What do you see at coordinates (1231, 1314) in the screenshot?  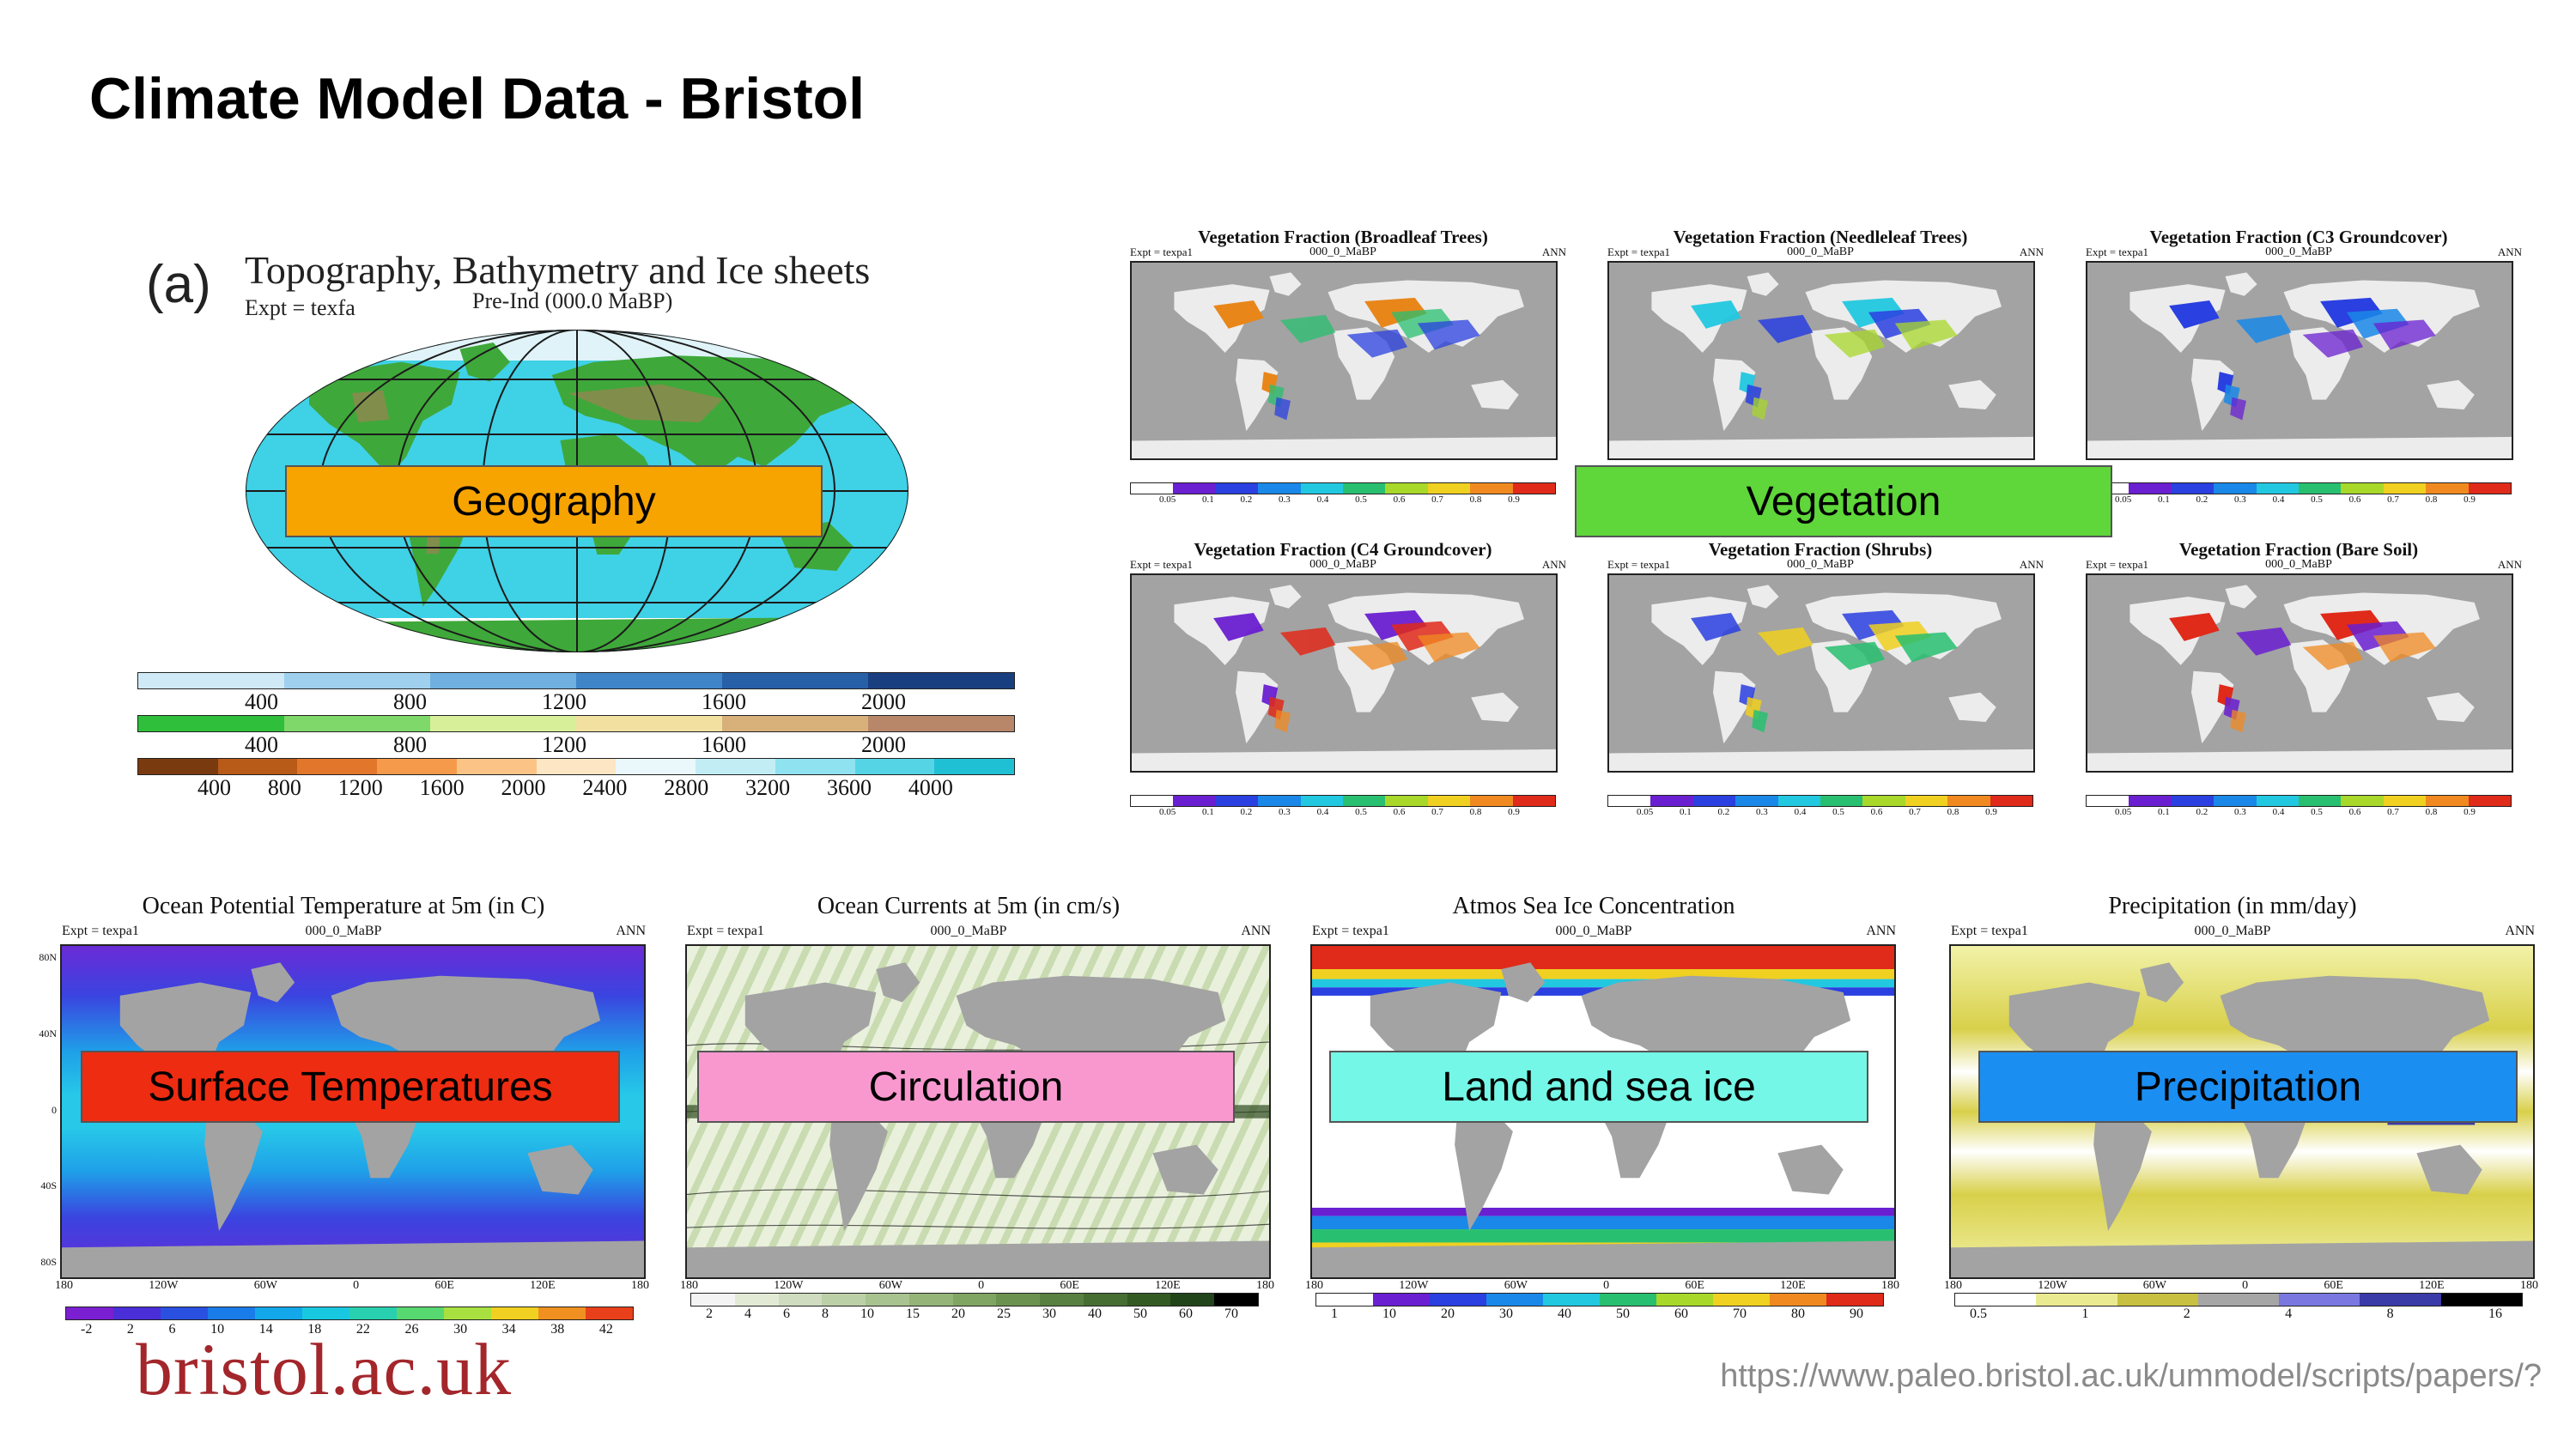 I see `colorbar-tick: 70` at bounding box center [1231, 1314].